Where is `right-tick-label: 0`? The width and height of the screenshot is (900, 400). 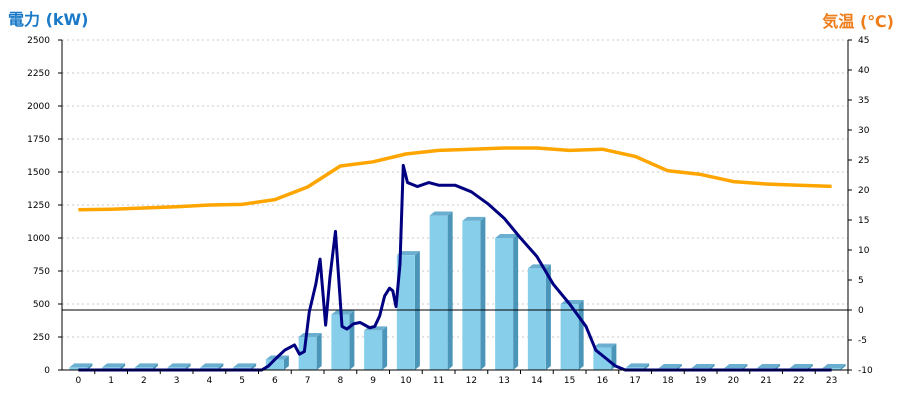
right-tick-label: 0 is located at coordinates (861, 311).